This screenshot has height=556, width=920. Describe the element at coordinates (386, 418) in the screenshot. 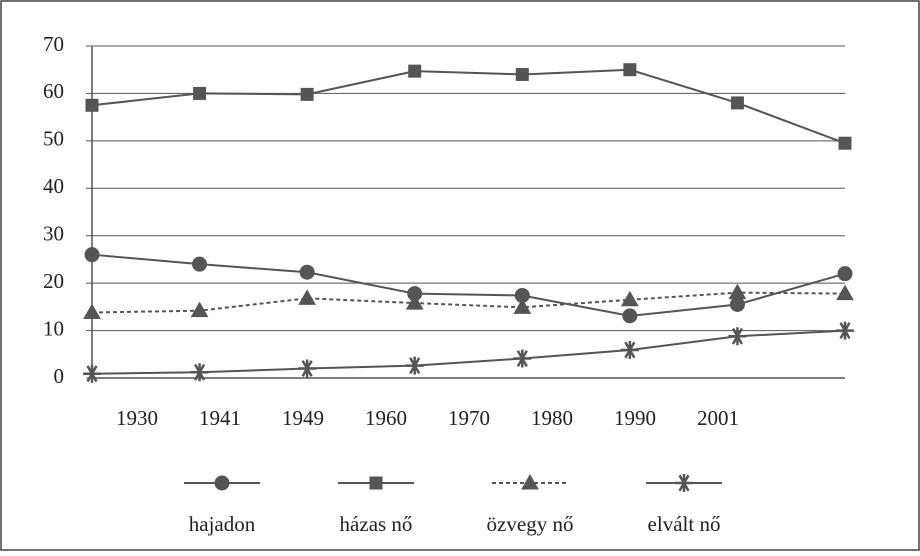

I see `x-tick-label: 1960` at that location.